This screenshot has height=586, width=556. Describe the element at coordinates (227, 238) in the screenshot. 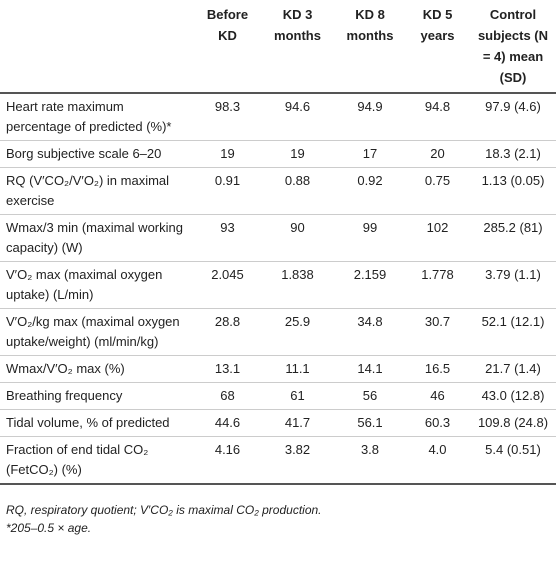

I see `data-cell: 93` at that location.